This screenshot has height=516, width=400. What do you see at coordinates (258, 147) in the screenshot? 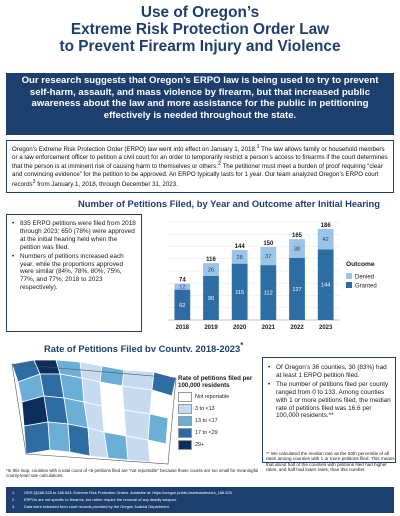
I see `intro-sup-1: 1` at bounding box center [258, 147].